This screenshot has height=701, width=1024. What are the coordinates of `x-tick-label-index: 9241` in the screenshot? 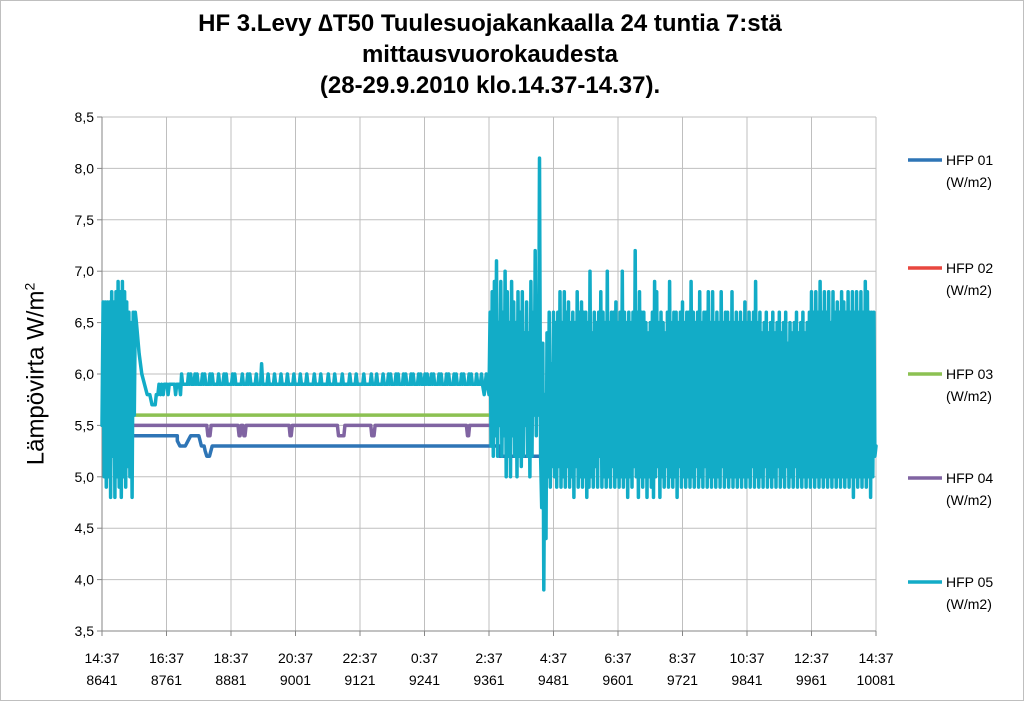 It's located at (424, 680).